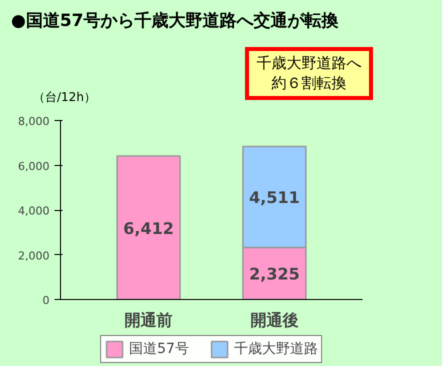 The width and height of the screenshot is (442, 370). What do you see at coordinates (159, 349) in the screenshot?
I see `legend-label: 国道57号` at bounding box center [159, 349].